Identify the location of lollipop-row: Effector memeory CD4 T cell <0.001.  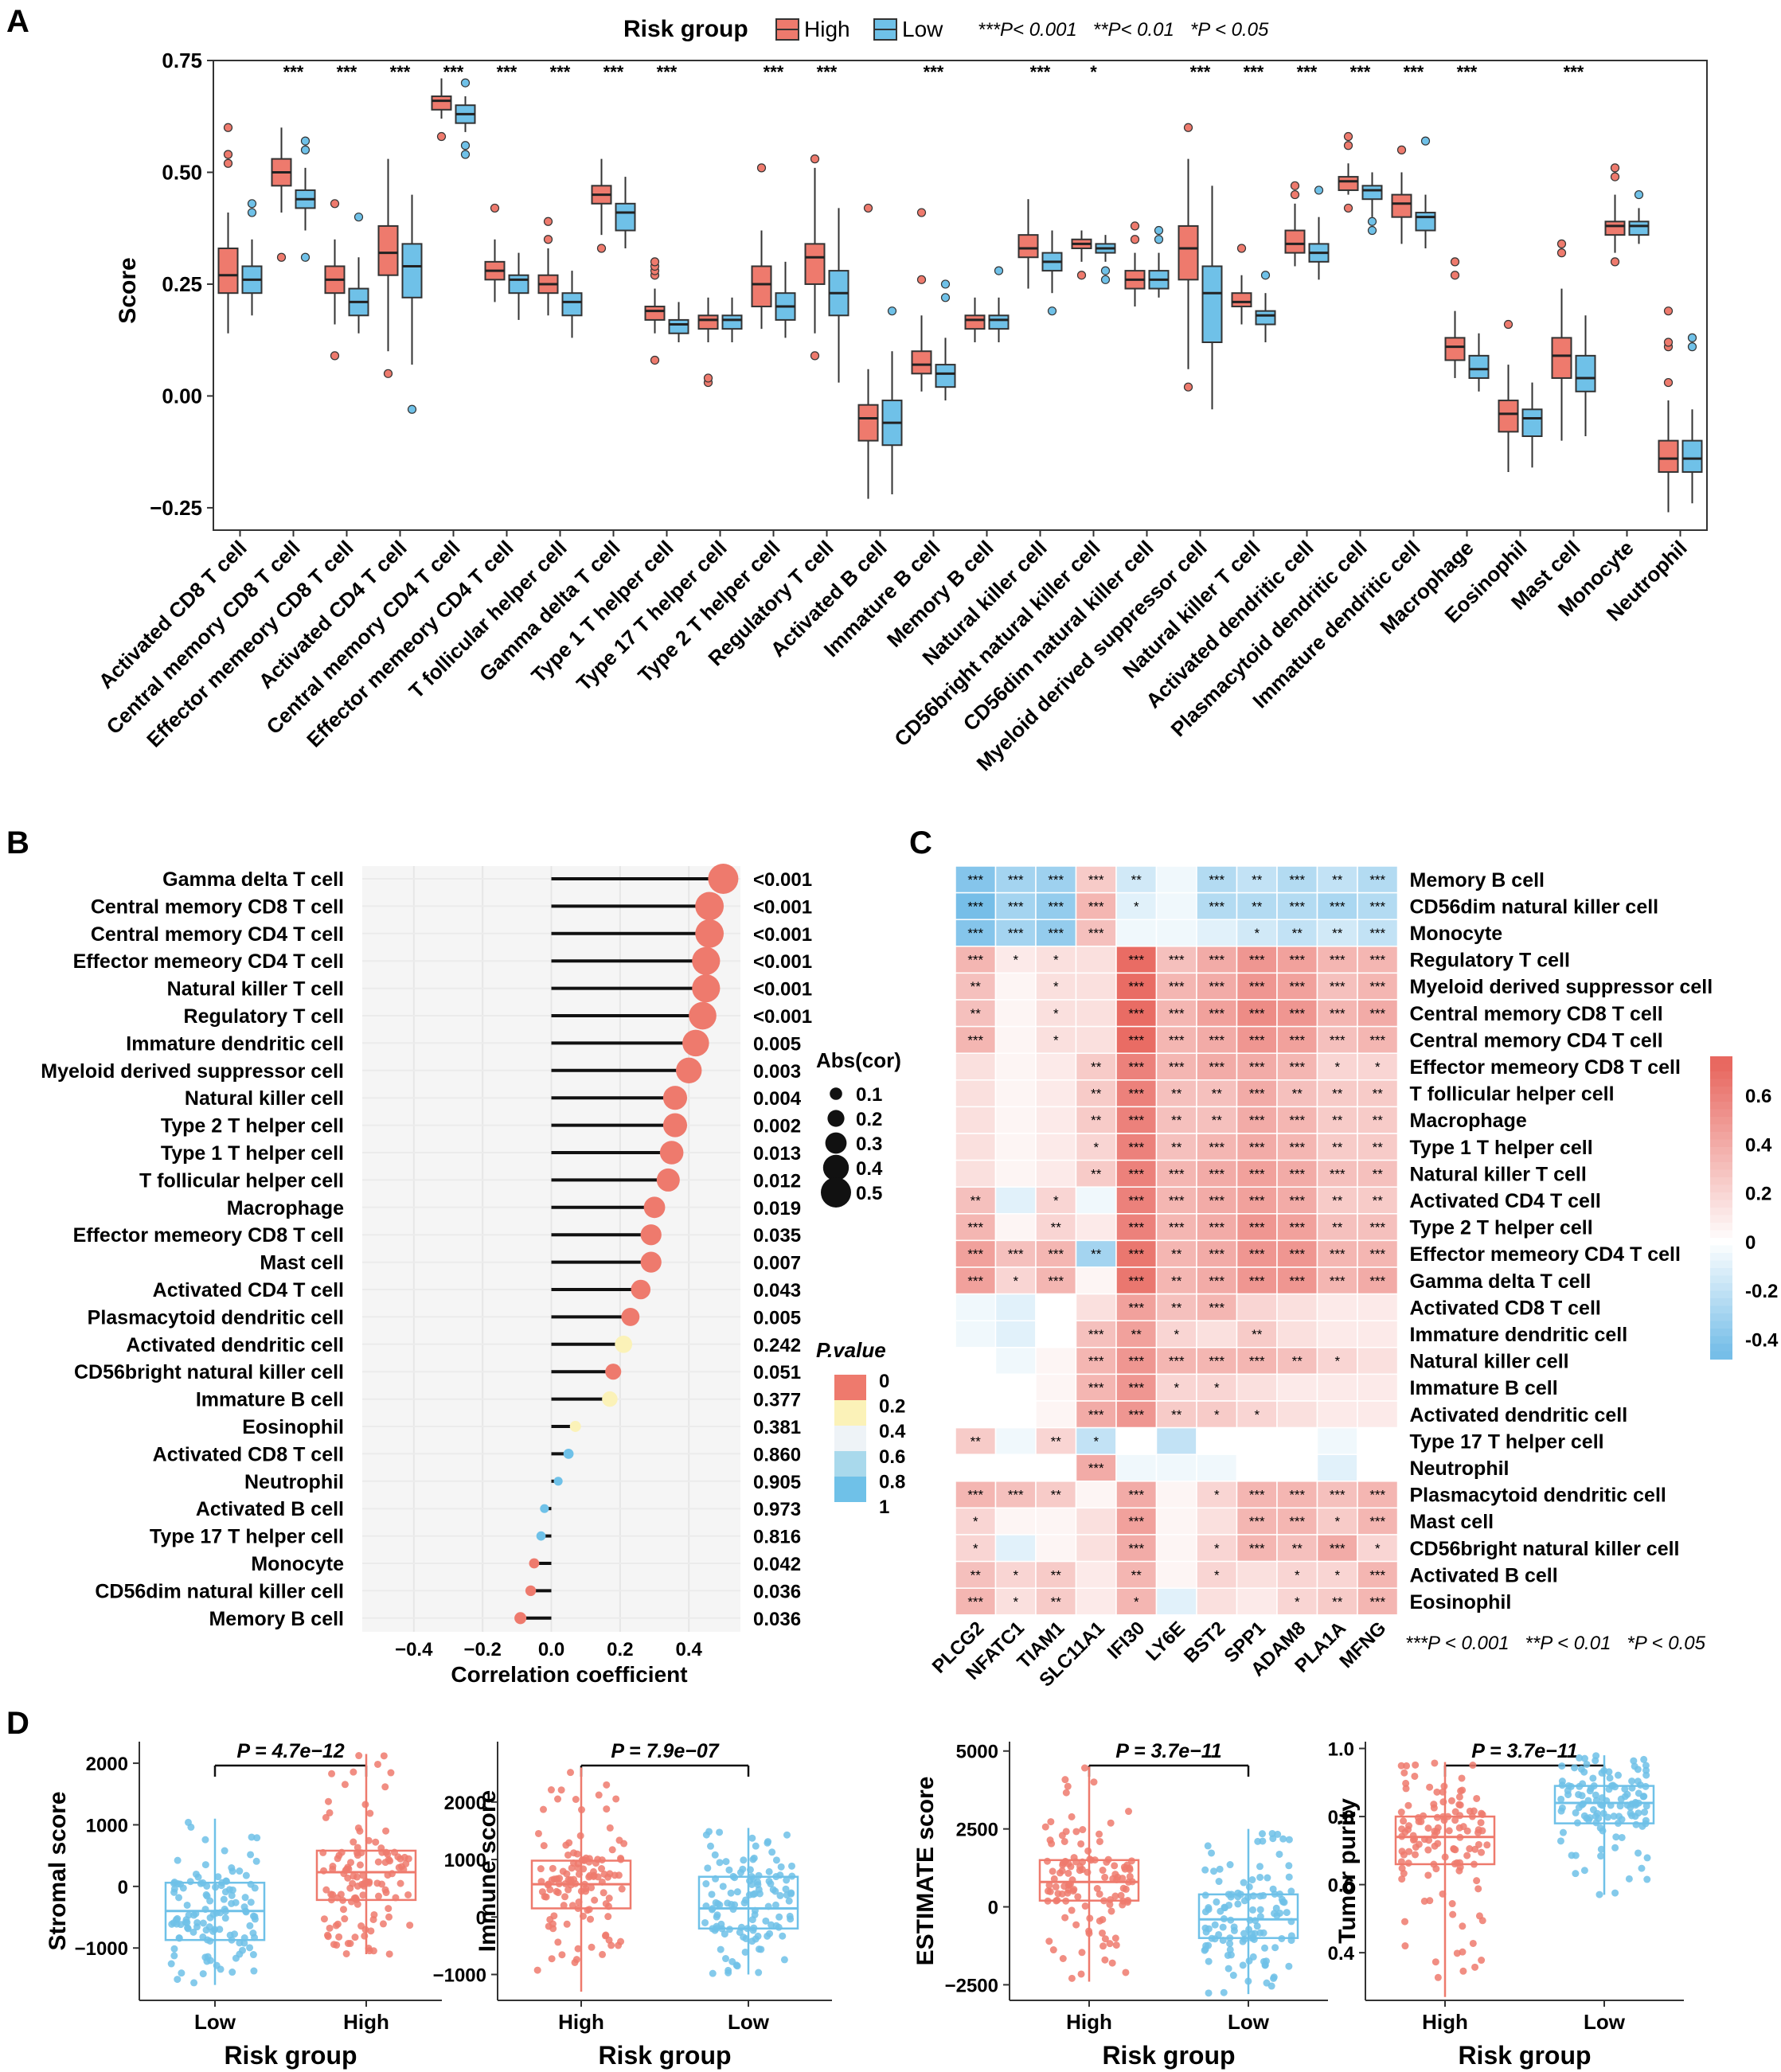
(442, 960).